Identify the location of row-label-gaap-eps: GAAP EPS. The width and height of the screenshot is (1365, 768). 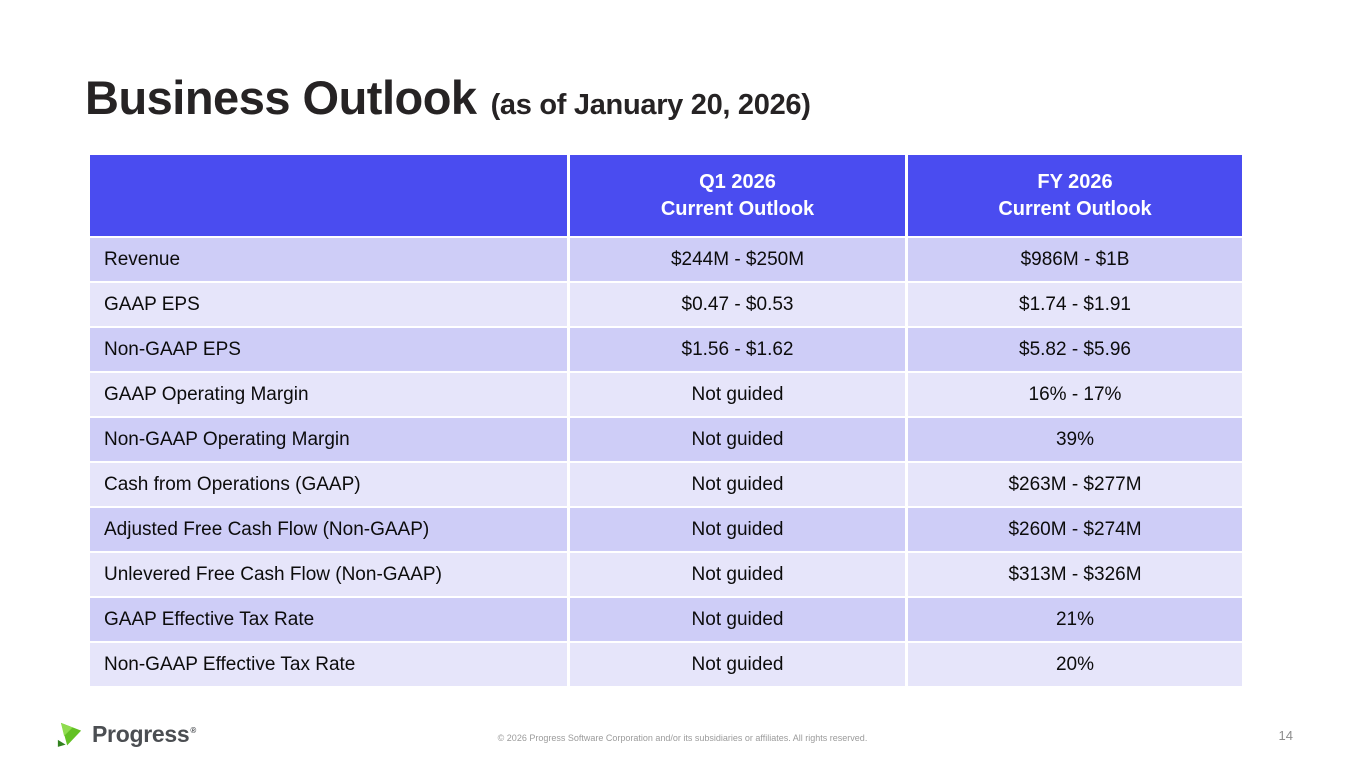
(328, 304).